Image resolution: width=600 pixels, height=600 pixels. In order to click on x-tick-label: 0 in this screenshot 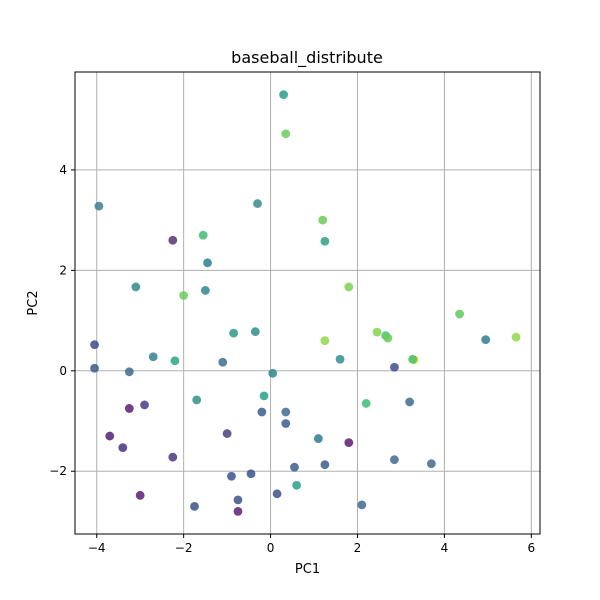, I will do `click(271, 548)`.